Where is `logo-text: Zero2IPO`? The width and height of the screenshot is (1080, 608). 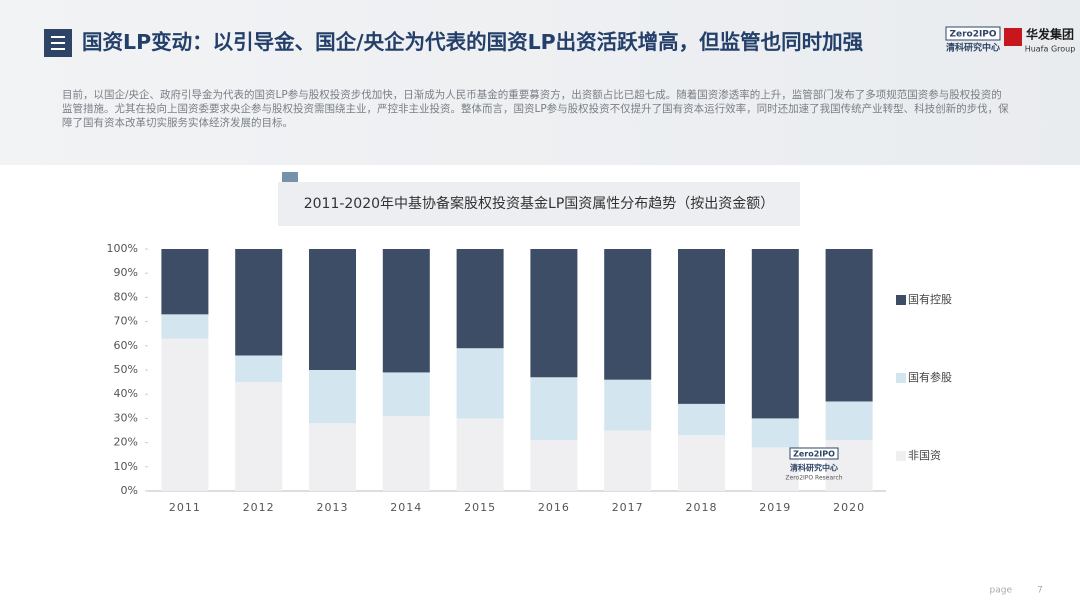 logo-text: Zero2IPO is located at coordinates (972, 35).